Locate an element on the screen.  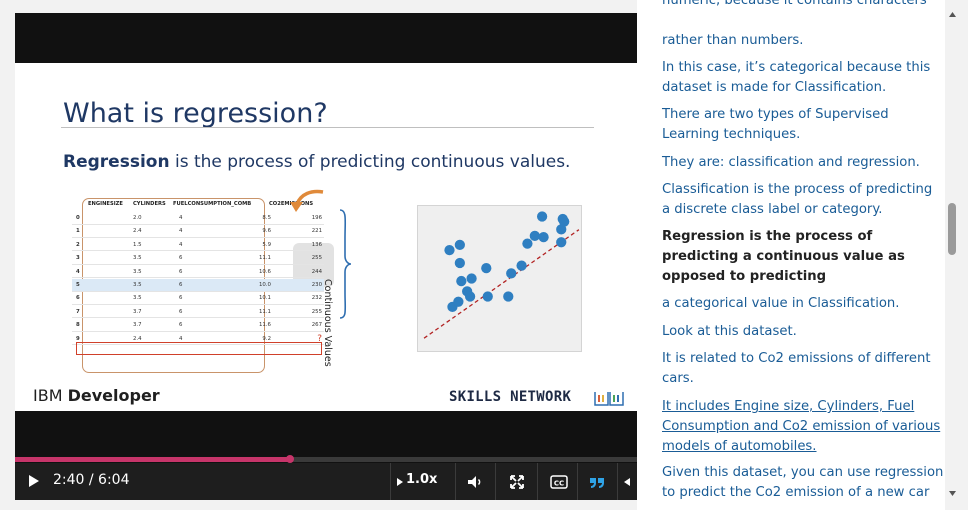
progress-scrubber is located at coordinates (289, 459).